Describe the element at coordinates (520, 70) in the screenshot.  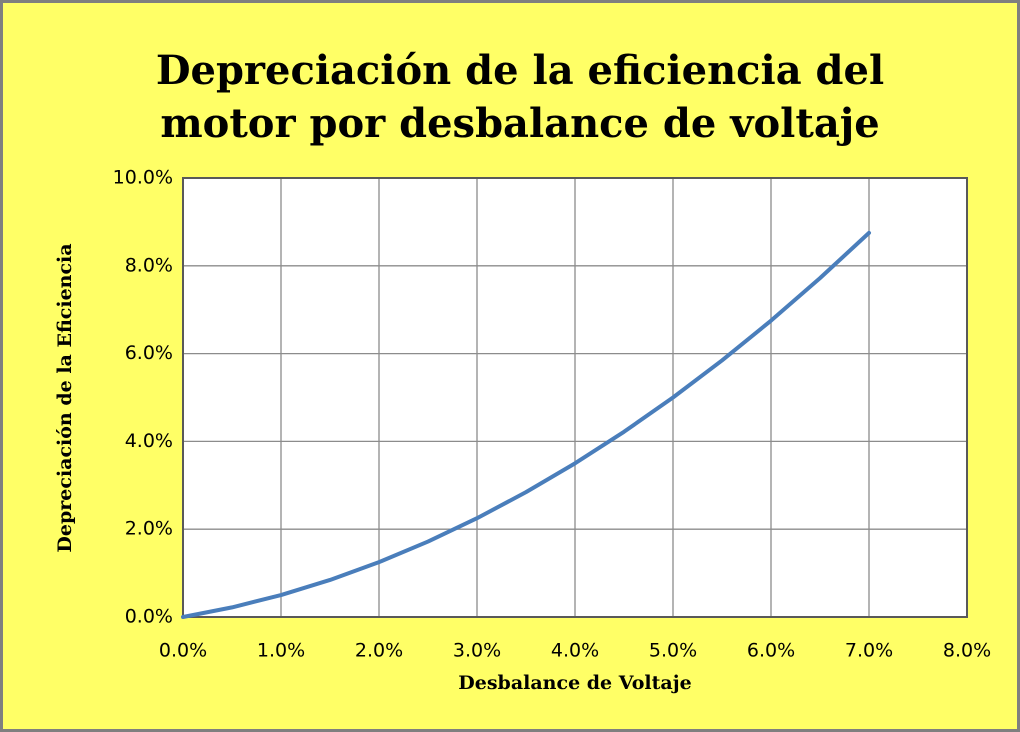
I see `chart-title: Depreciación de la eficiencia del` at that location.